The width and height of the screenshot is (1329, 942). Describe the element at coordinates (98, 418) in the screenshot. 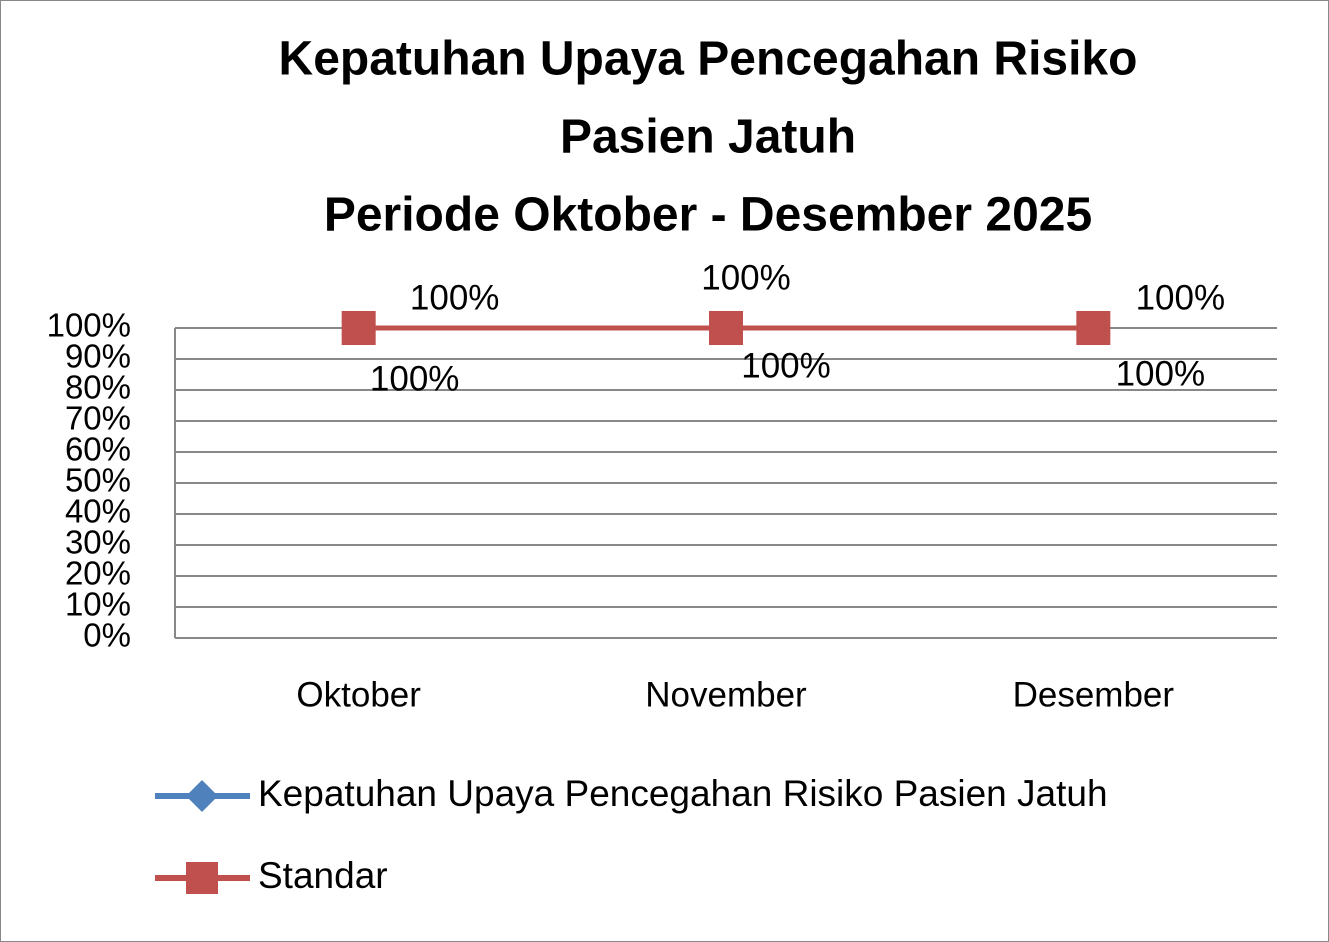

I see `y-tick-label: 70%` at that location.